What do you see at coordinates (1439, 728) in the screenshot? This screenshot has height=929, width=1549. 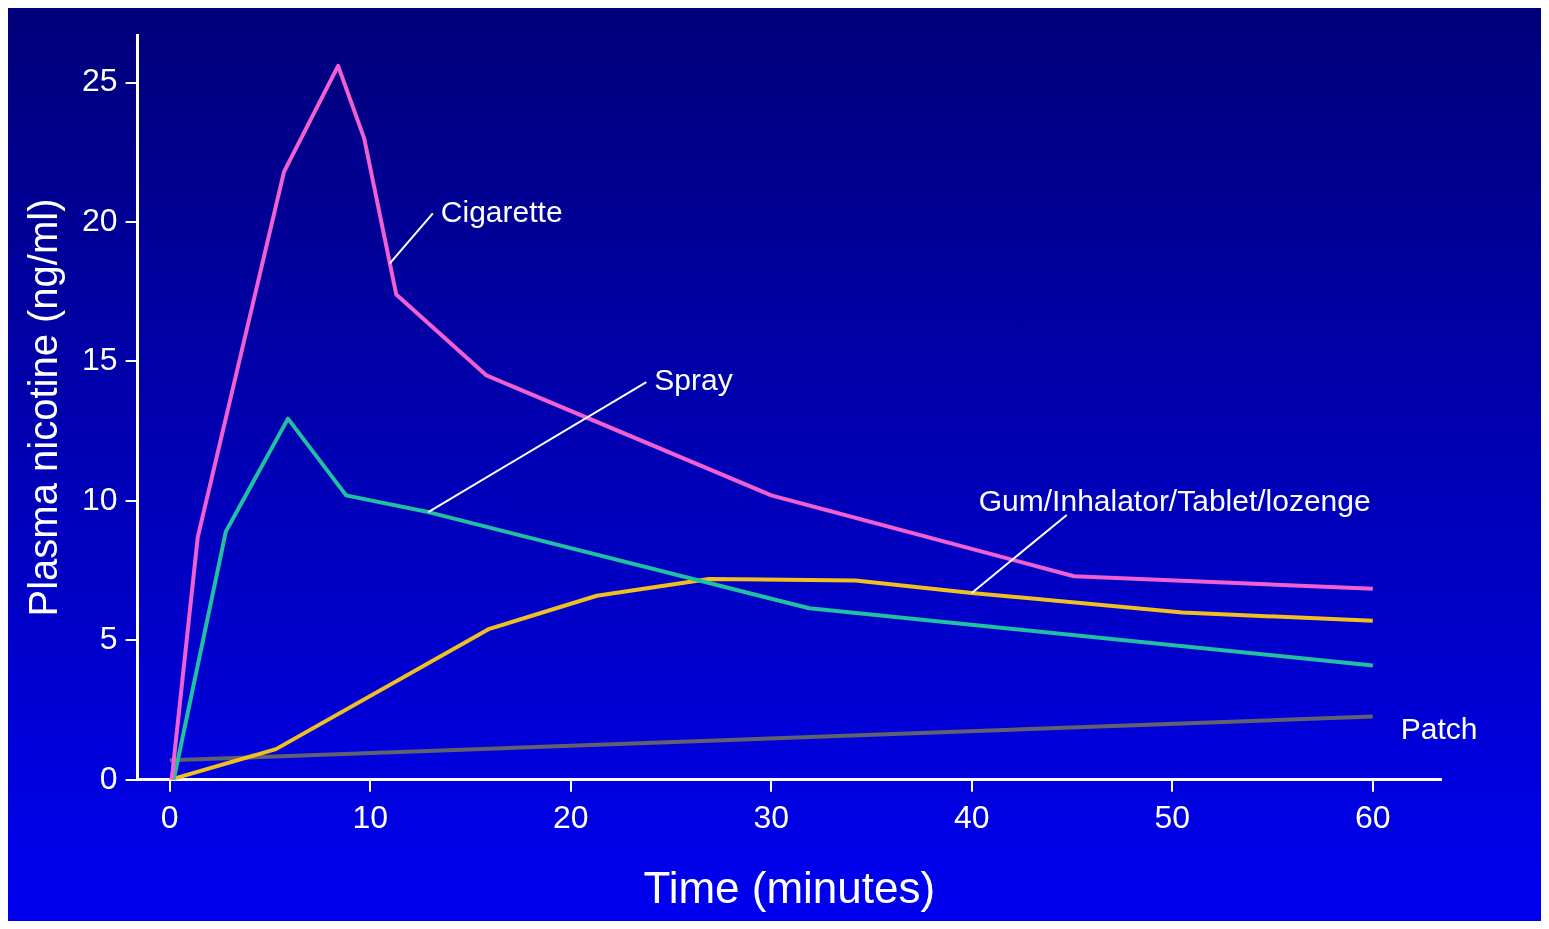 I see `series-label: Patch` at bounding box center [1439, 728].